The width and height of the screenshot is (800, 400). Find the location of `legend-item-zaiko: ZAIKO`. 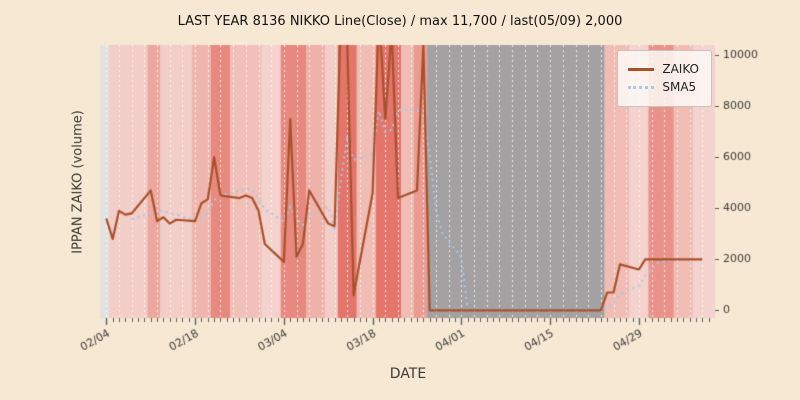

legend-item-zaiko: ZAIKO is located at coordinates (663, 69).